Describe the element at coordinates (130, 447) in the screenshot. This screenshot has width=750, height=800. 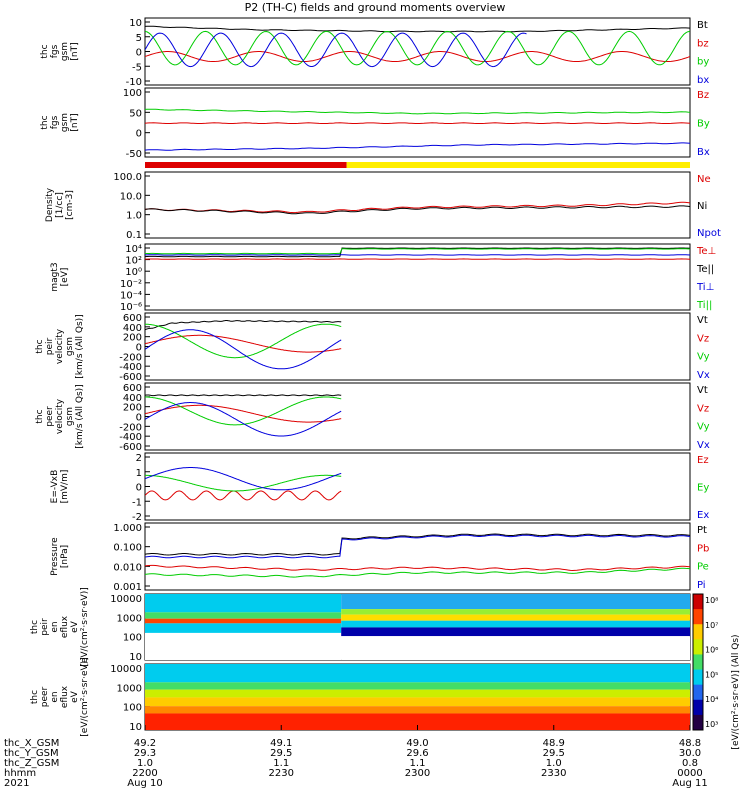
I see `panel-6-ytick-label: -600` at that location.